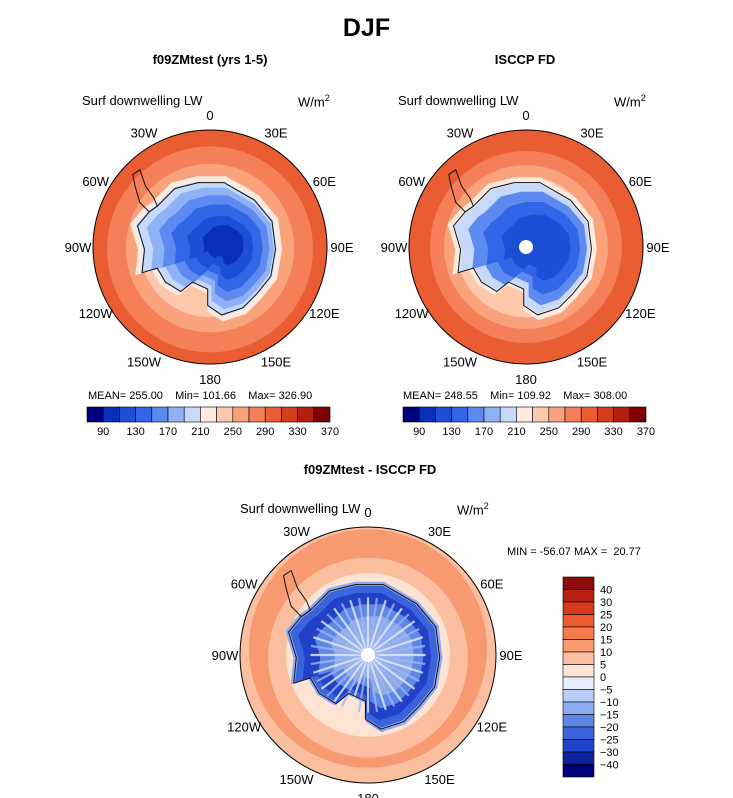  What do you see at coordinates (609, 766) in the screenshot?
I see `cbar3-tick-label: −40` at bounding box center [609, 766].